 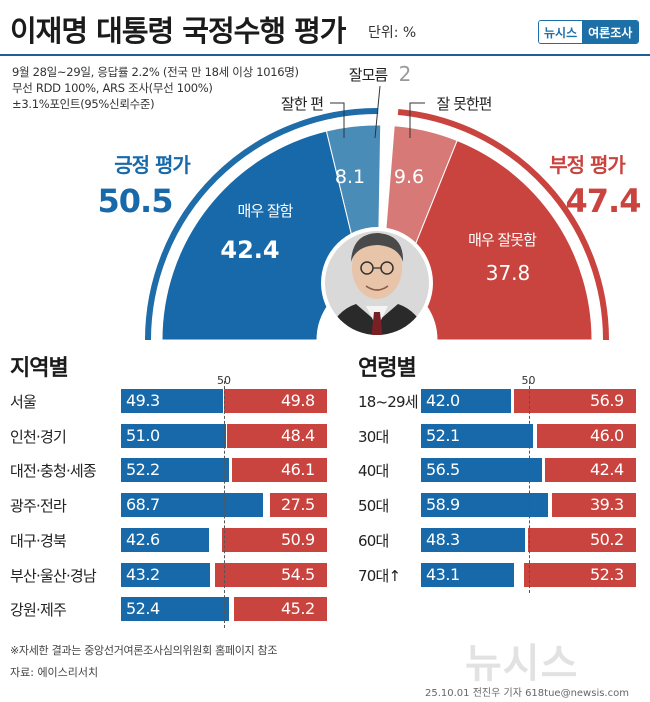 What do you see at coordinates (607, 574) in the screenshot?
I see `age-row-negative-value: 52.3` at bounding box center [607, 574].